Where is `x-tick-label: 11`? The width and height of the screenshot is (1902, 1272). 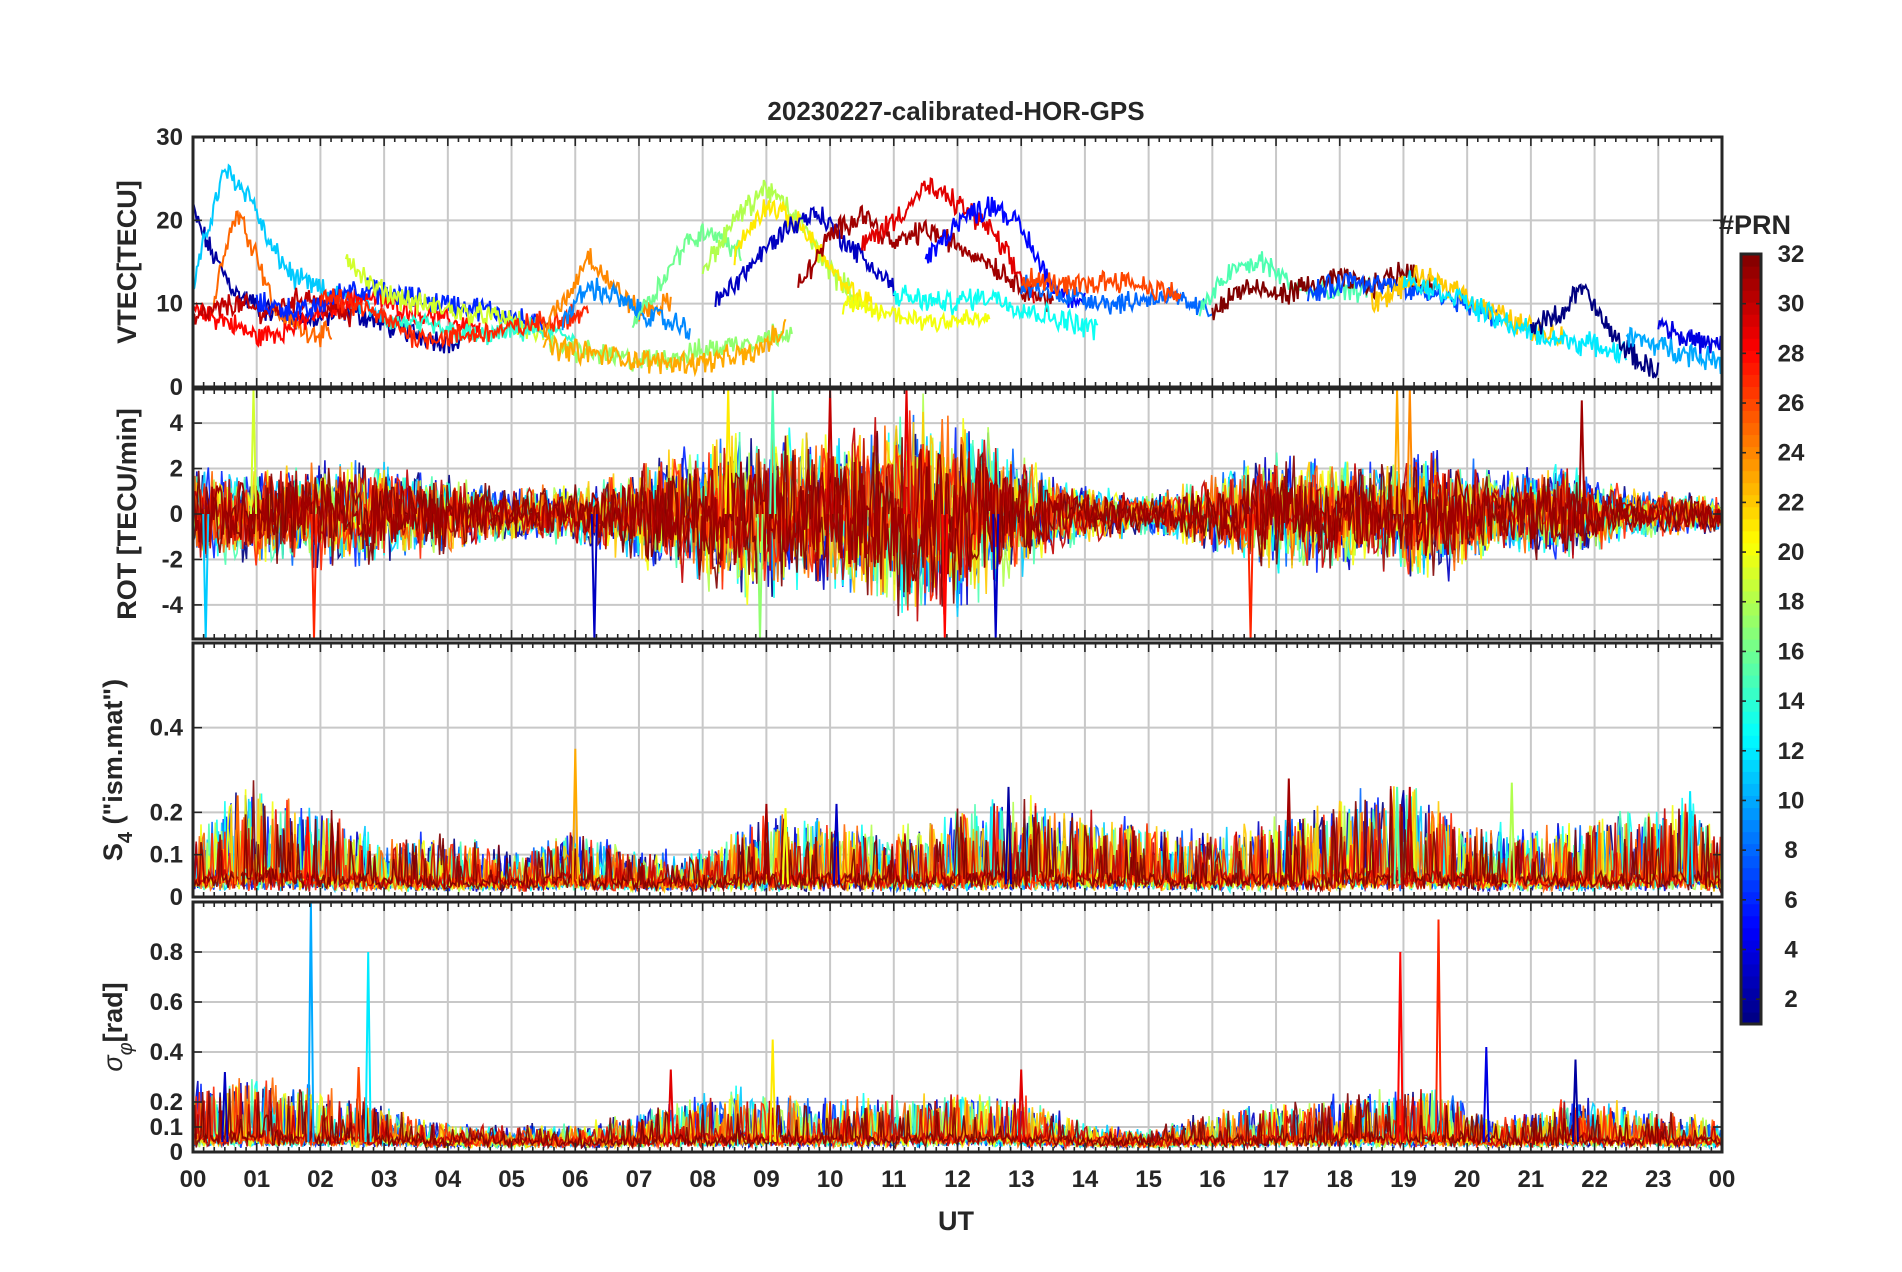
x-tick-label: 11 is located at coordinates (893, 1179).